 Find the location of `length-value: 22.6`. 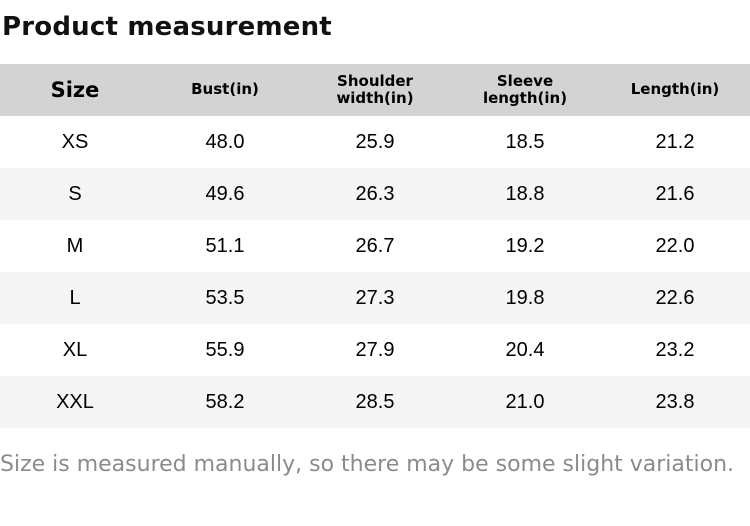

length-value: 22.6 is located at coordinates (675, 297).